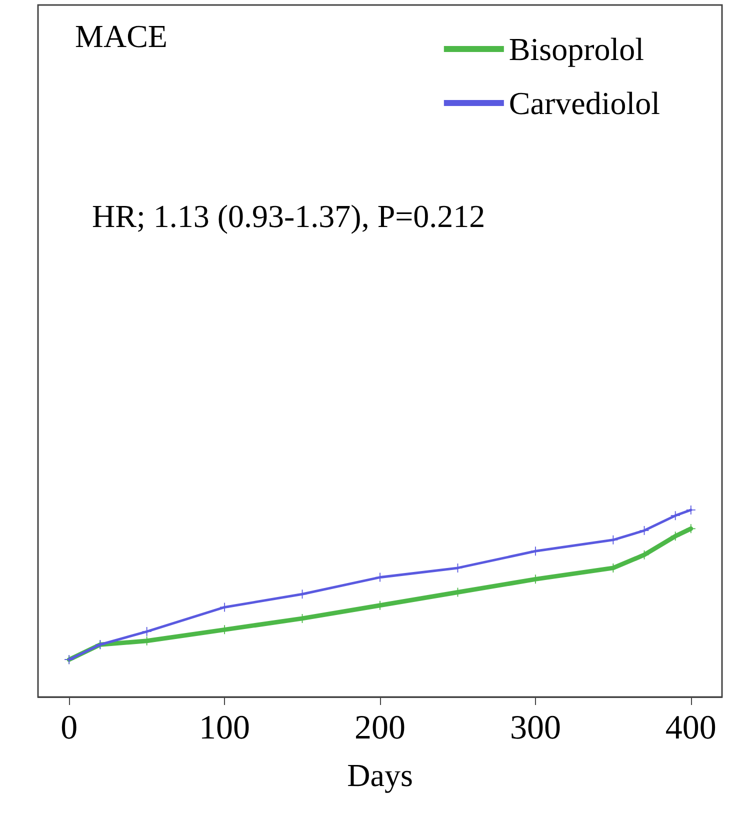  What do you see at coordinates (121, 36) in the screenshot?
I see `chart-title: MACE` at bounding box center [121, 36].